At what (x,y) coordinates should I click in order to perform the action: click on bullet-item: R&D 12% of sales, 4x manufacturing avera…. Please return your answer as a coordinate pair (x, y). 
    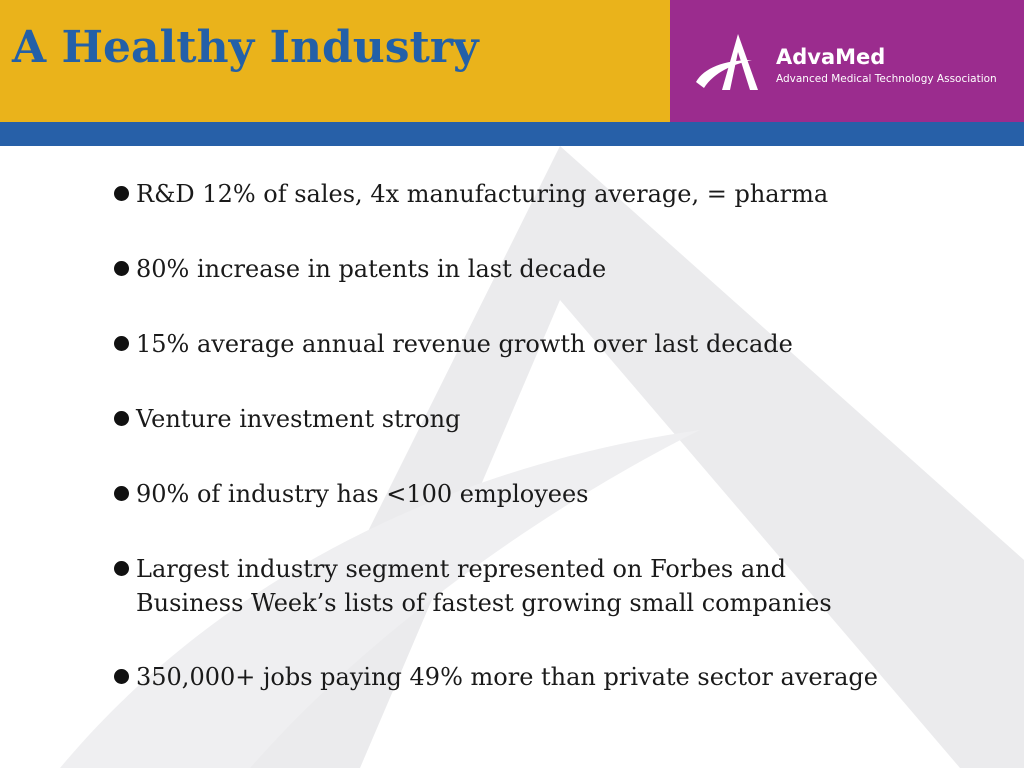
    Looking at the image, I should click on (554, 194).